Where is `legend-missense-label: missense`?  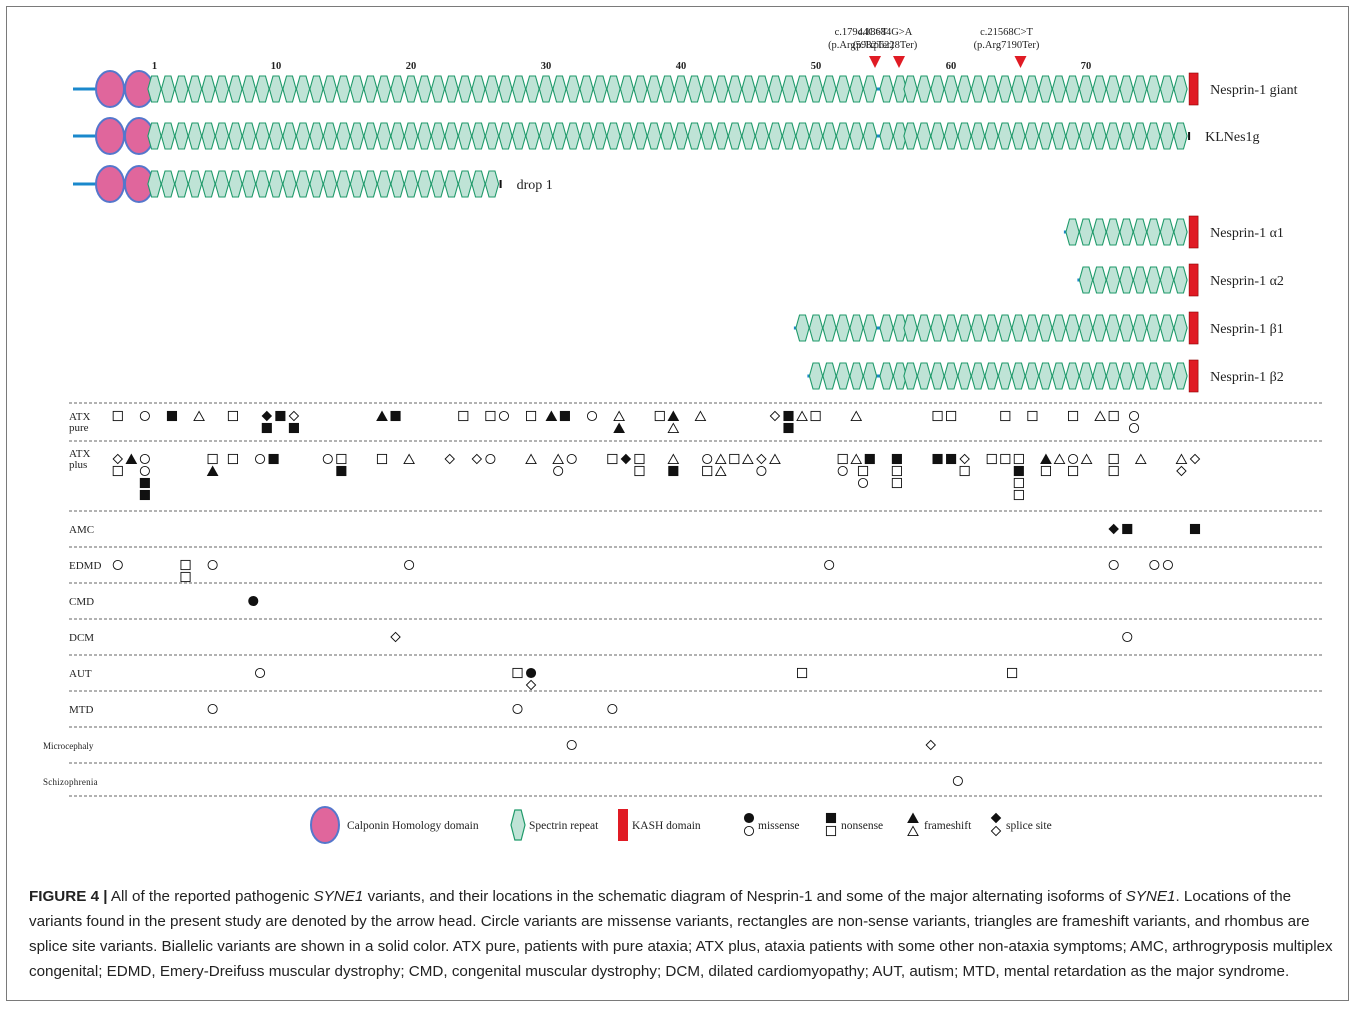 legend-missense-label: missense is located at coordinates (779, 826).